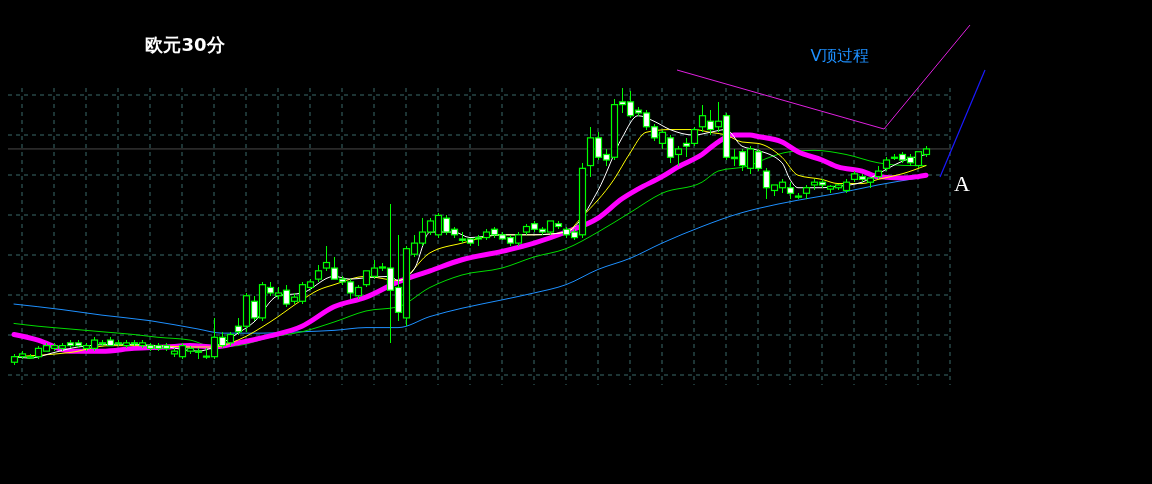 This screenshot has height=484, width=1152. Describe the element at coordinates (840, 55) in the screenshot. I see `text: V顶过程` at that location.